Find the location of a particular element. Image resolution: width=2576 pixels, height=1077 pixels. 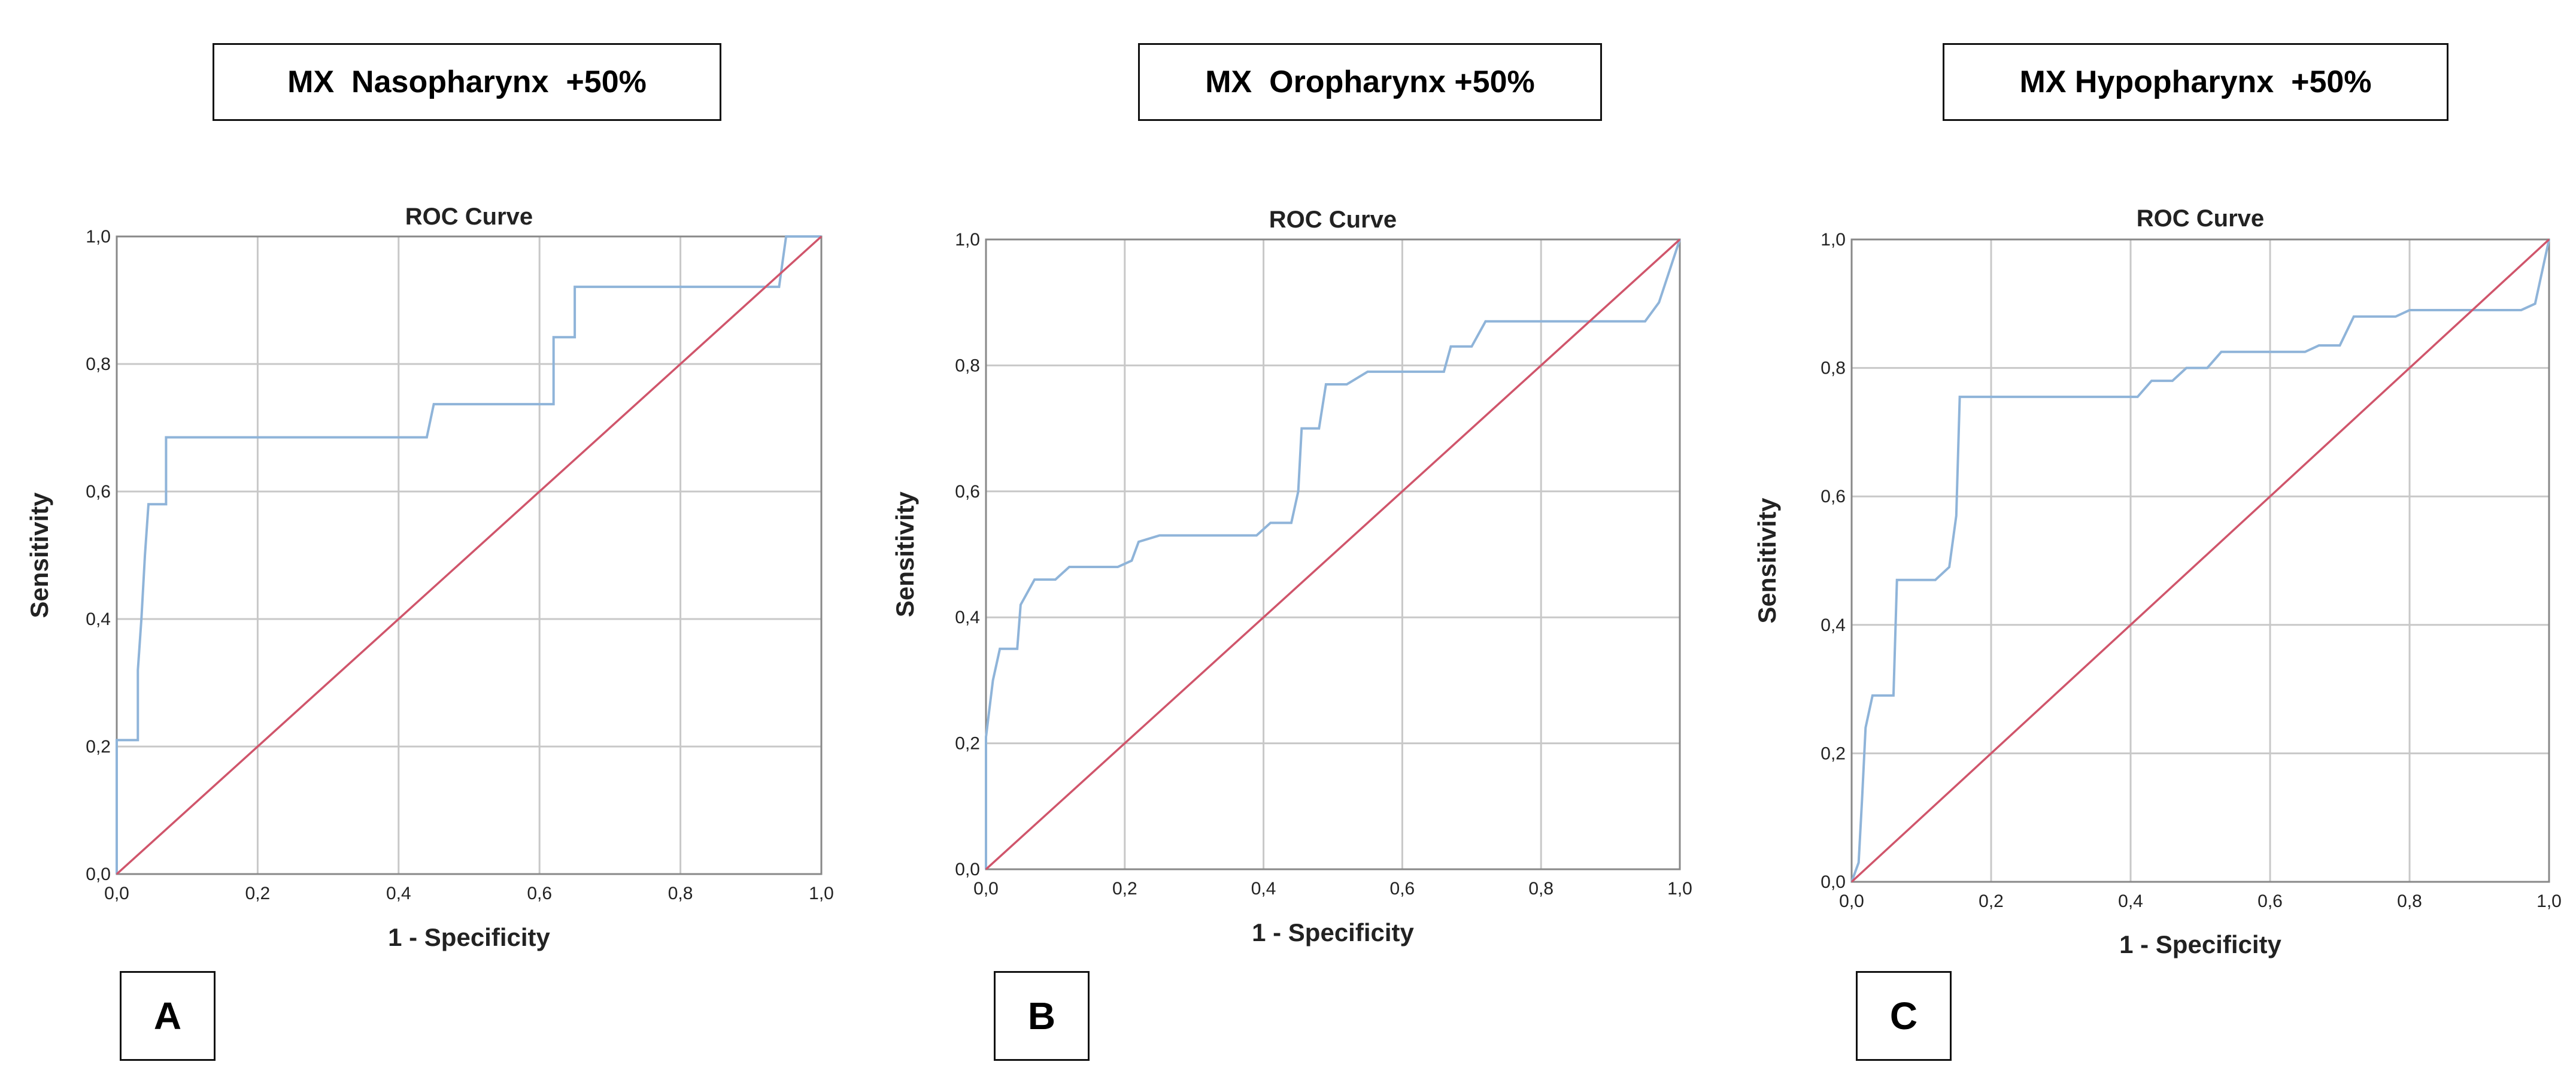

panel-letter: C is located at coordinates (1904, 1016).